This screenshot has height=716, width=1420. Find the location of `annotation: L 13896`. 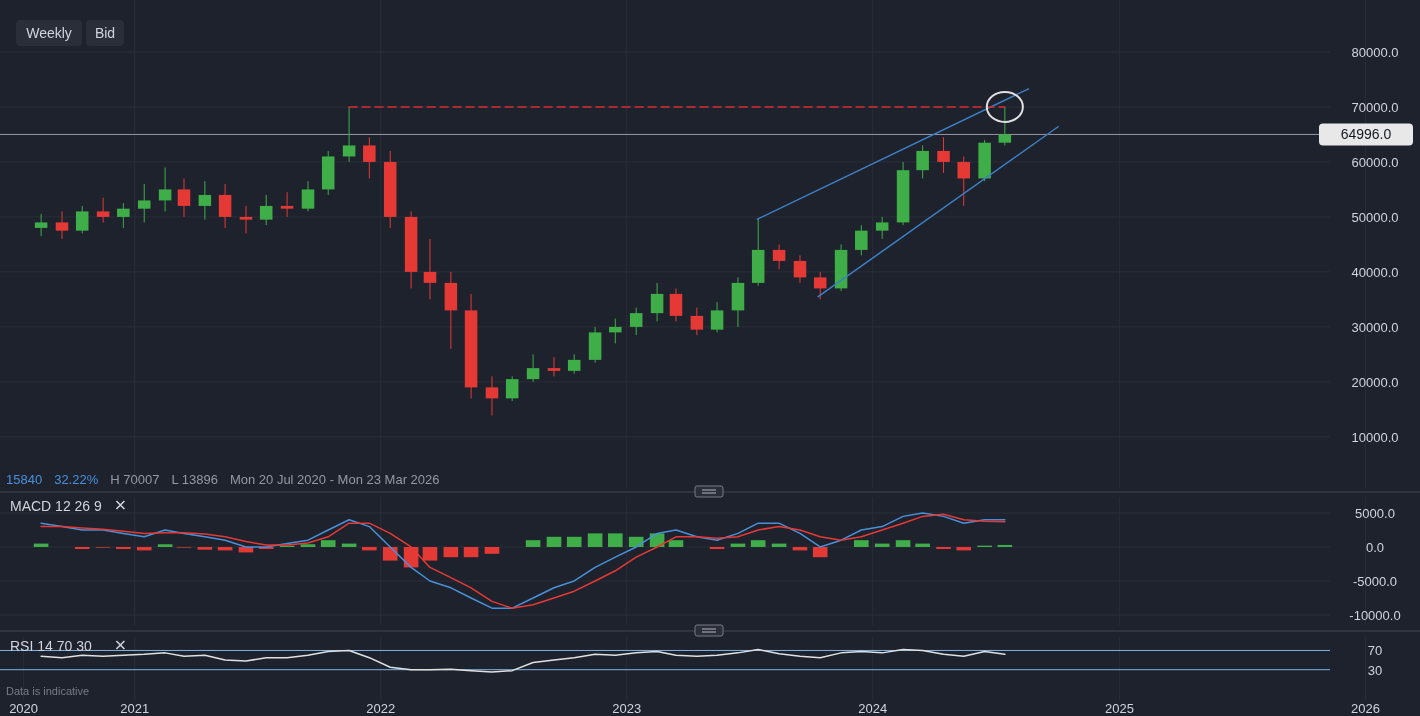

annotation: L 13896 is located at coordinates (194, 479).